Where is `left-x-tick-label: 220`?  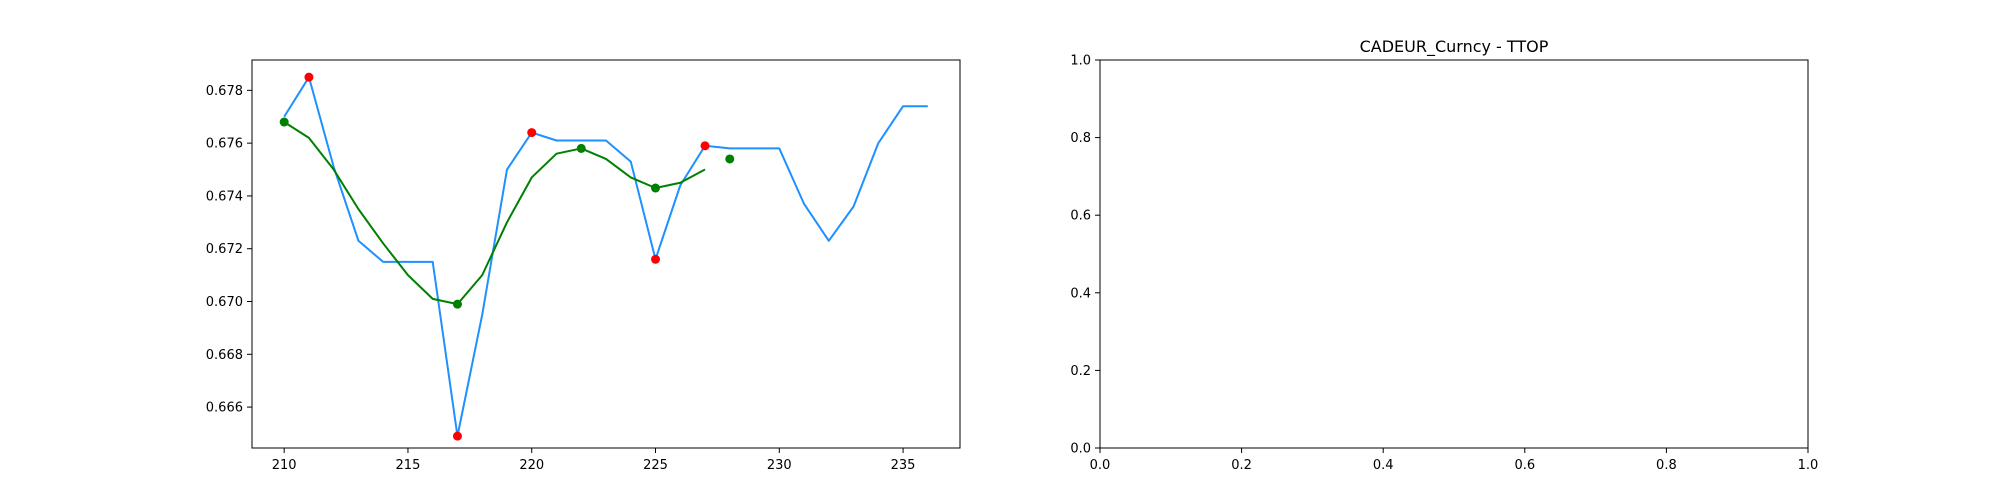 left-x-tick-label: 220 is located at coordinates (531, 465).